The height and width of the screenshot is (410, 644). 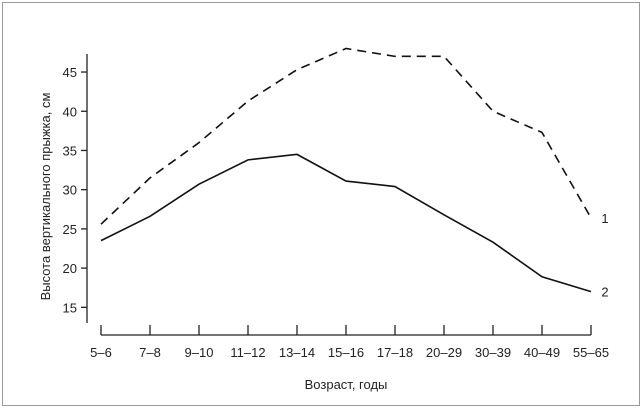 I want to click on x-tick-label: 30–39, so click(x=493, y=352).